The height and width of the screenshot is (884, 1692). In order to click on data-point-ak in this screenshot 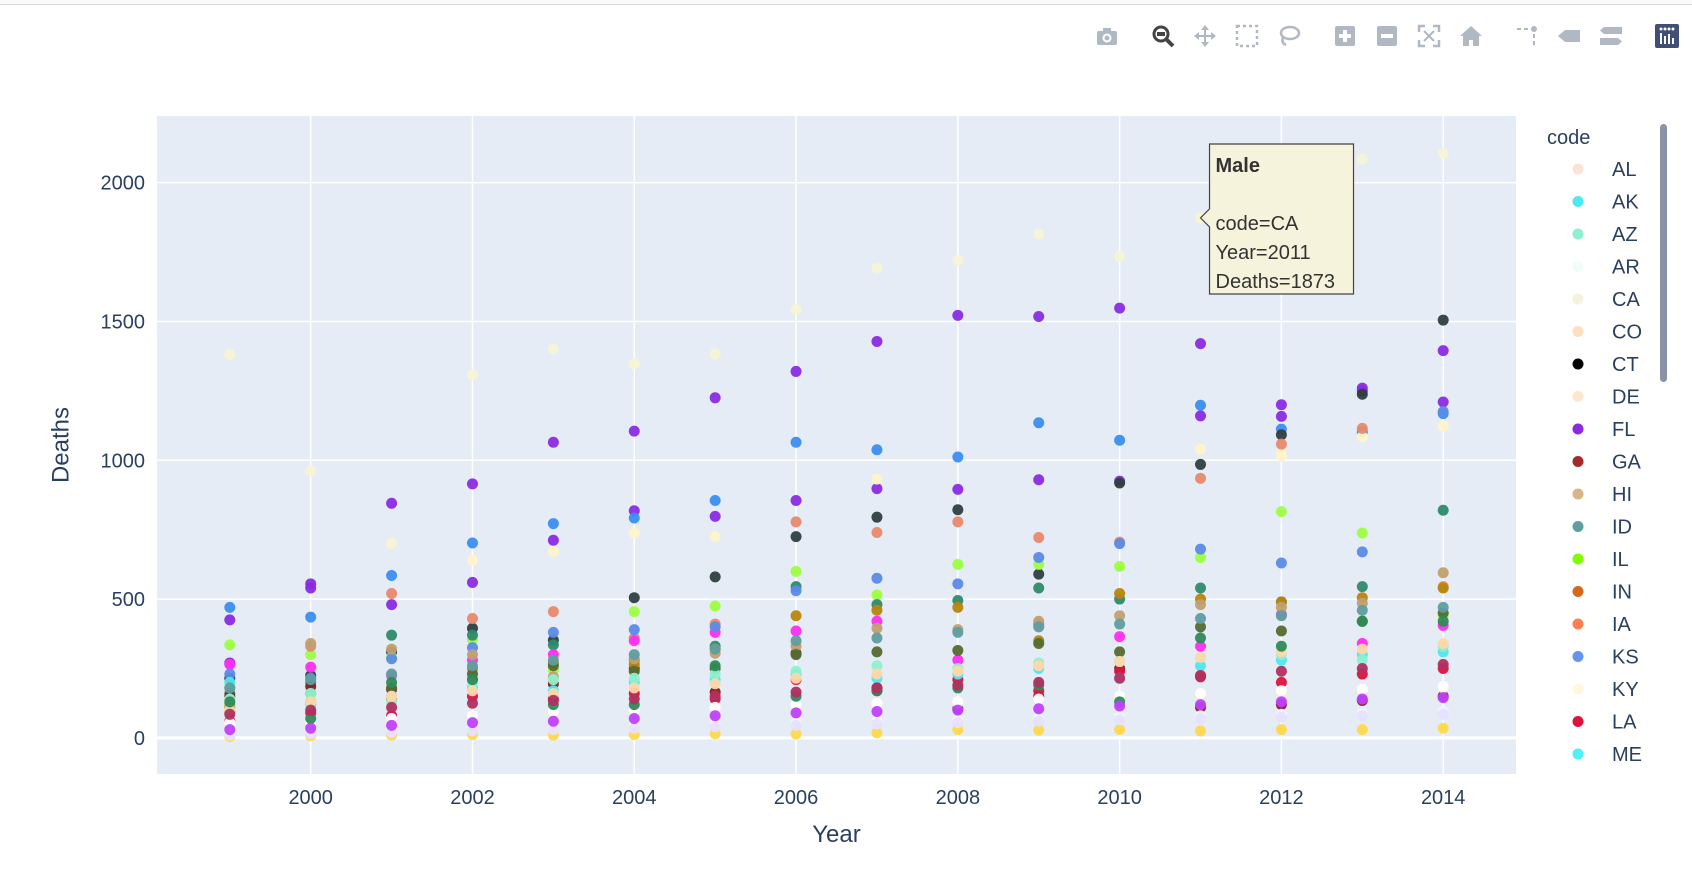, I will do `click(1201, 666)`.